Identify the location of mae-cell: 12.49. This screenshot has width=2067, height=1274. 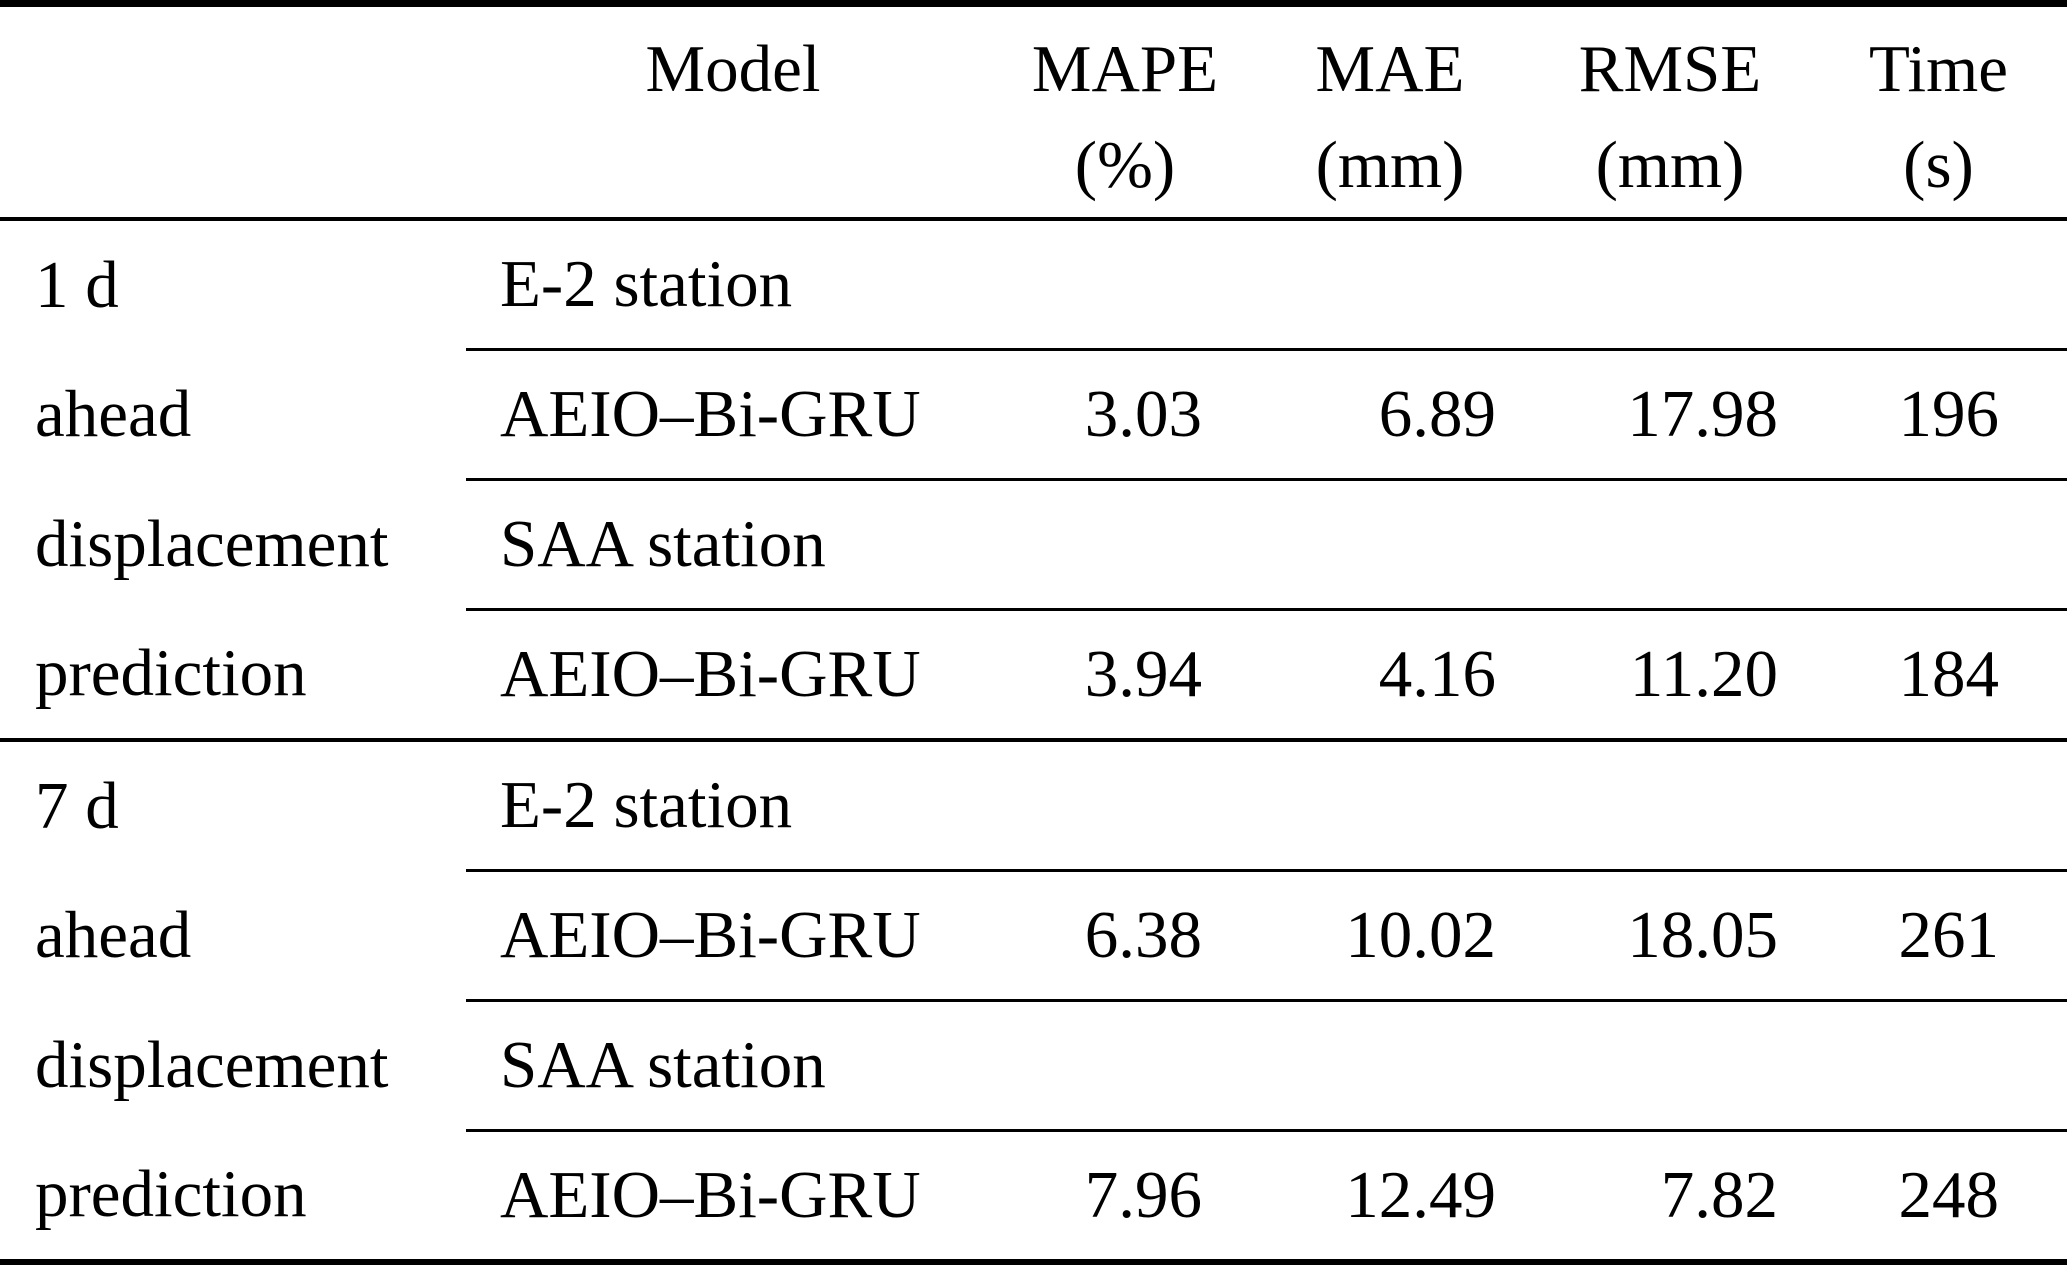
(1420, 1195).